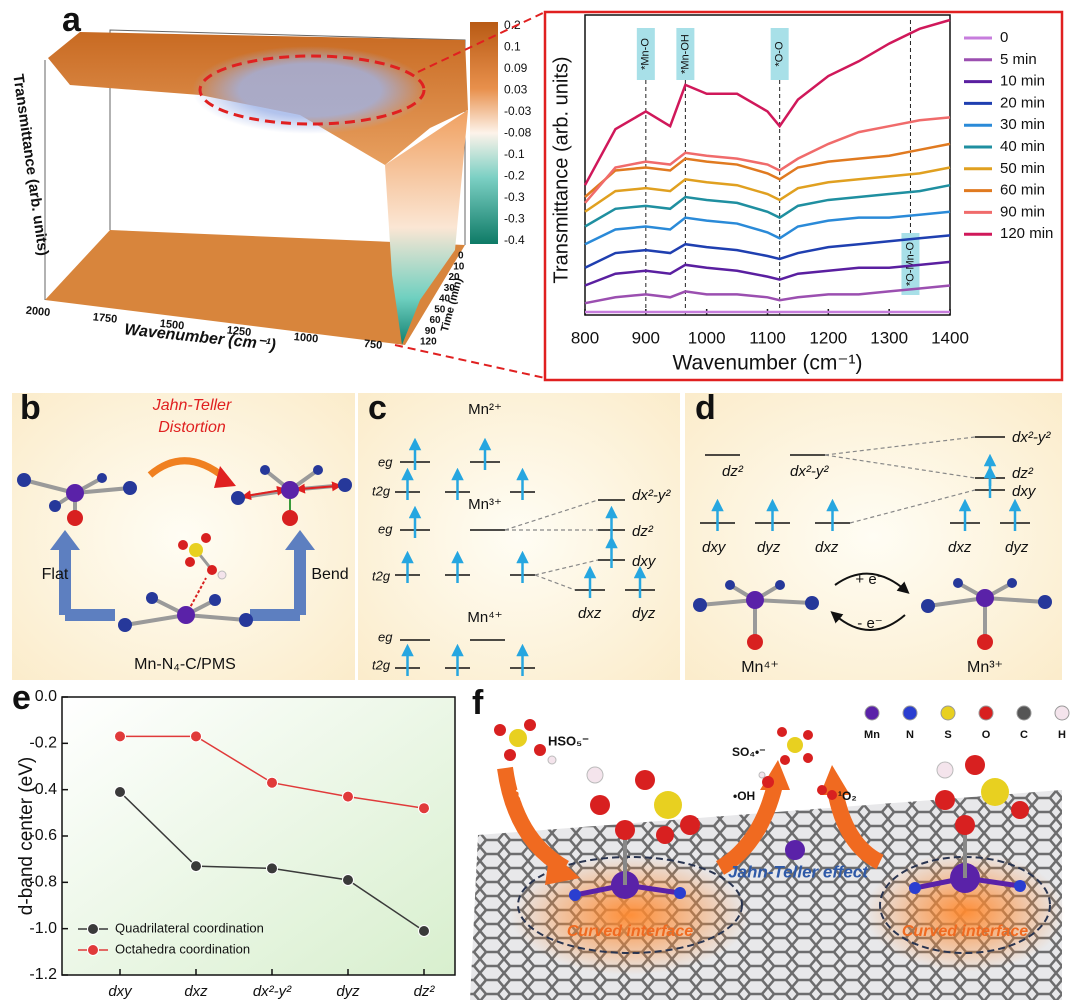  Describe the element at coordinates (459, 266) in the screenshot. I see `time-tick-label: 10` at that location.